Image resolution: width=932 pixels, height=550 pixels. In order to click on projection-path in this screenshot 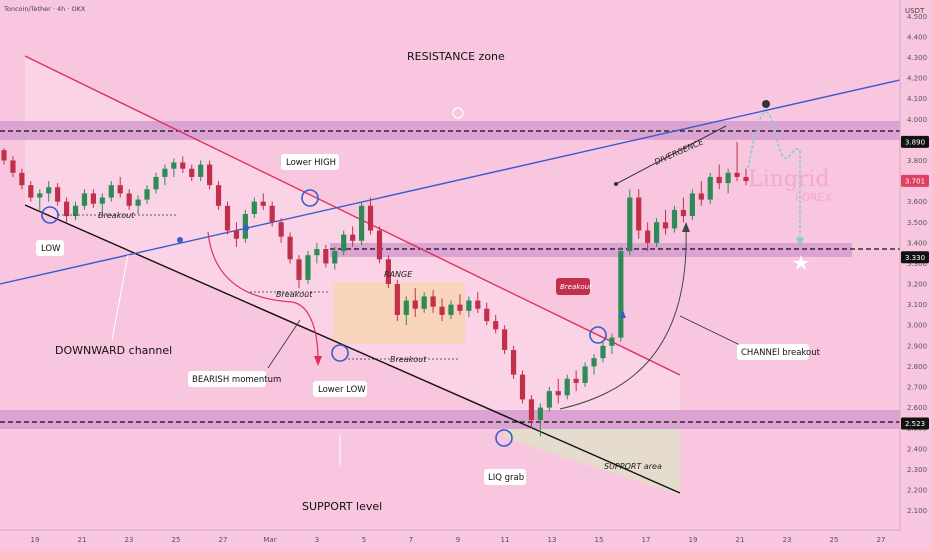, I will do `click(774, 176)`.